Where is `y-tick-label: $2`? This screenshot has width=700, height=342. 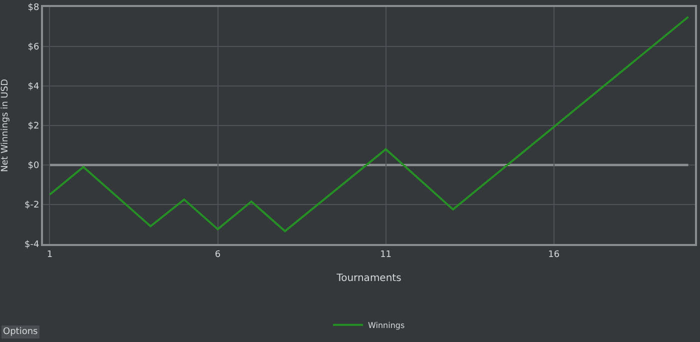 y-tick-label: $2 is located at coordinates (34, 127).